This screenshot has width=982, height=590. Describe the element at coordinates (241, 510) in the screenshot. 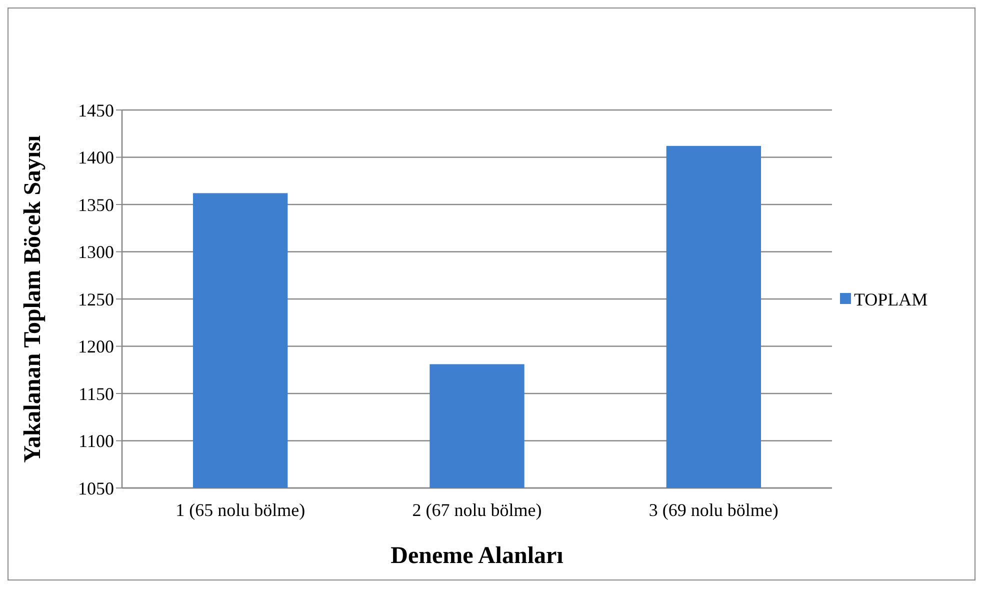

I see `x-tick-label: 1 (65 nolu bölme)` at that location.